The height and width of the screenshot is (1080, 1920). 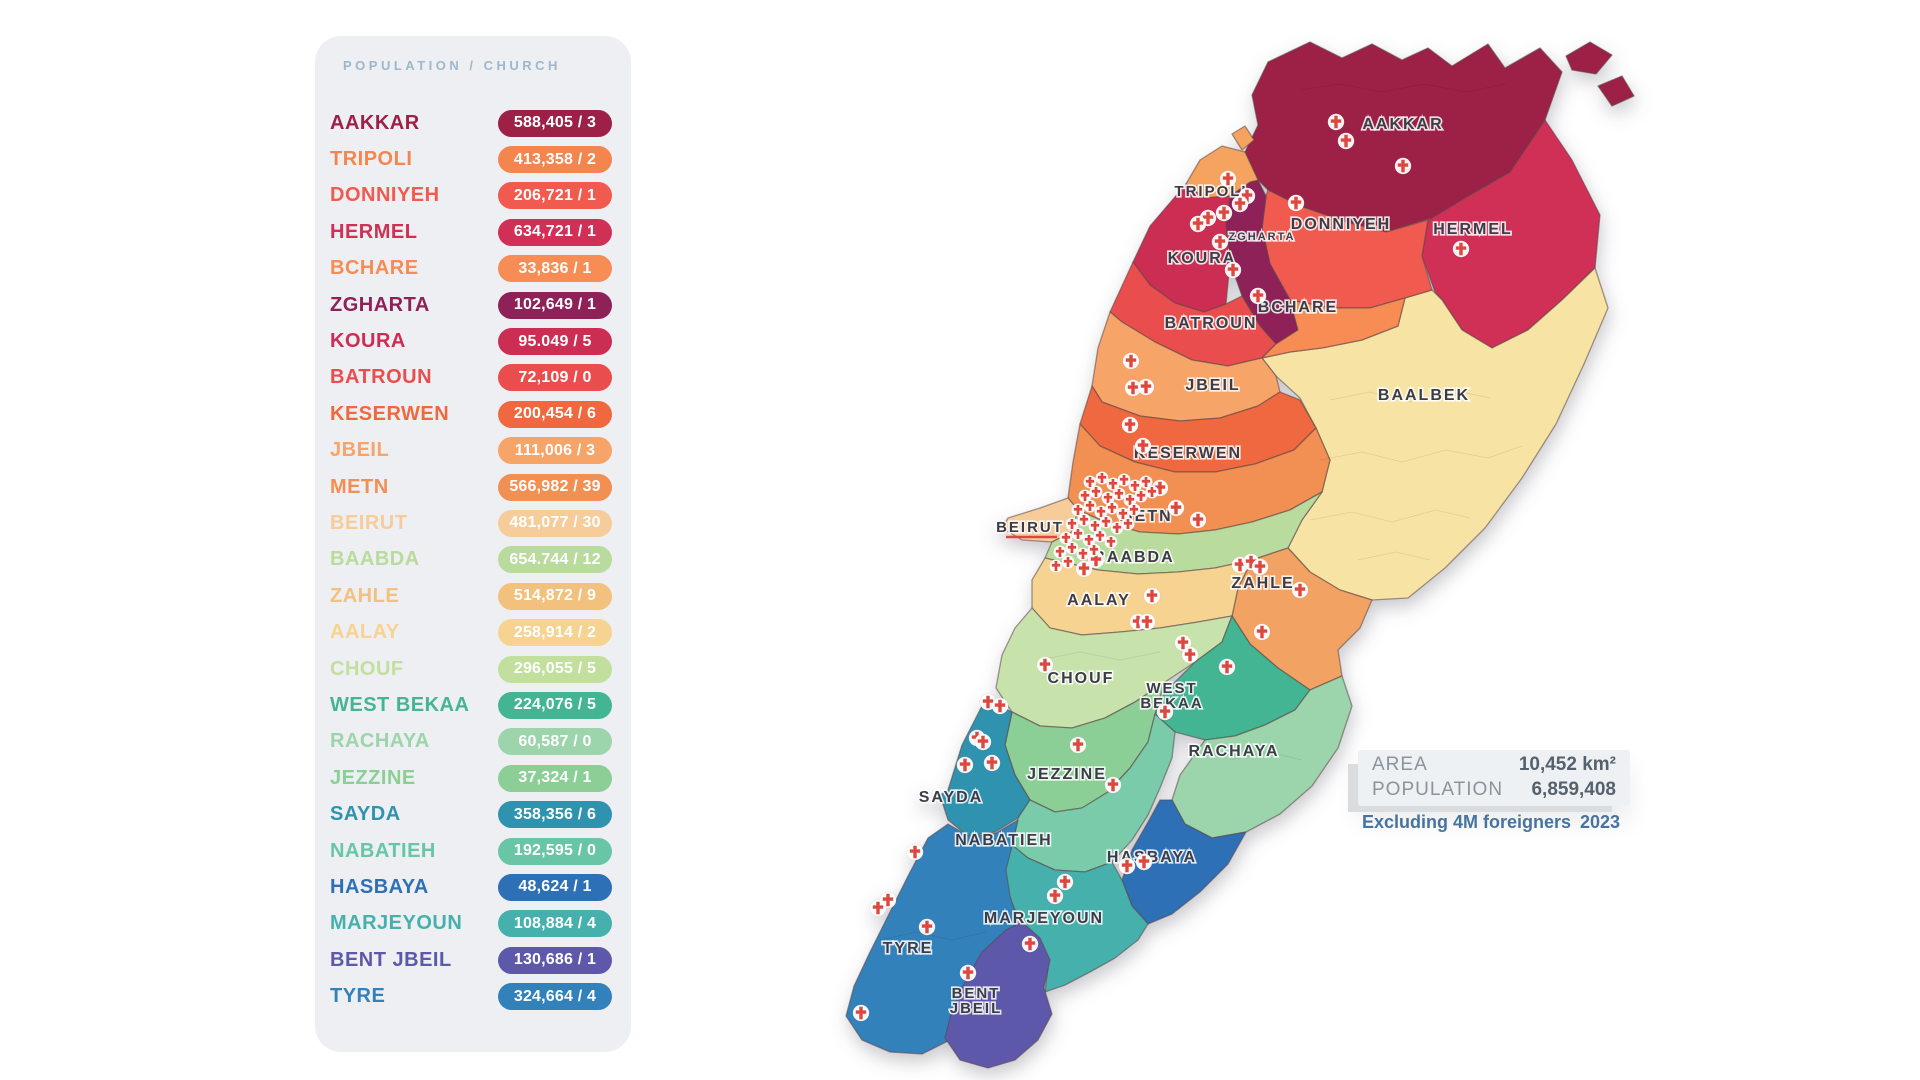 What do you see at coordinates (473, 887) in the screenshot?
I see `legend-row: HASBAYA 48,624 / 1` at bounding box center [473, 887].